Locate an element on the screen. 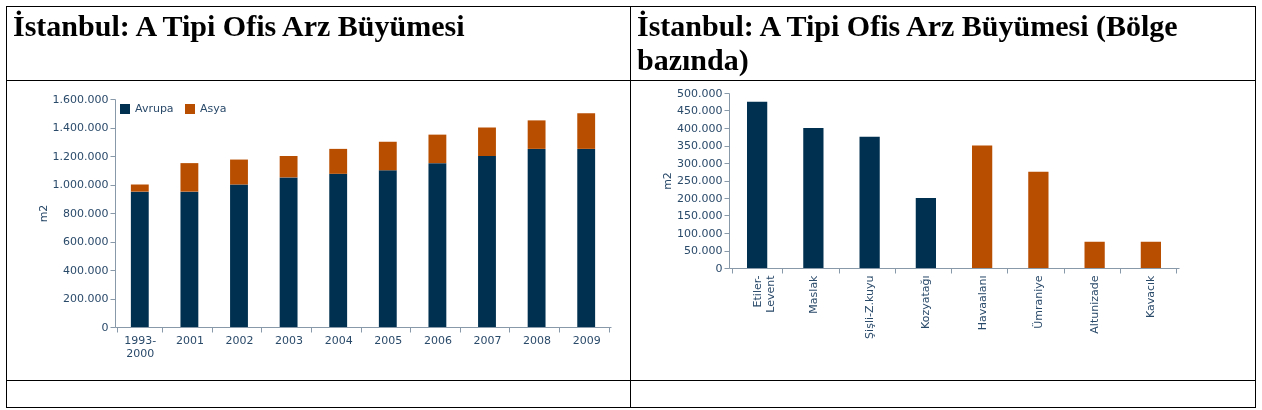 The width and height of the screenshot is (1262, 410). x-tick-label: Maslak is located at coordinates (813, 294).